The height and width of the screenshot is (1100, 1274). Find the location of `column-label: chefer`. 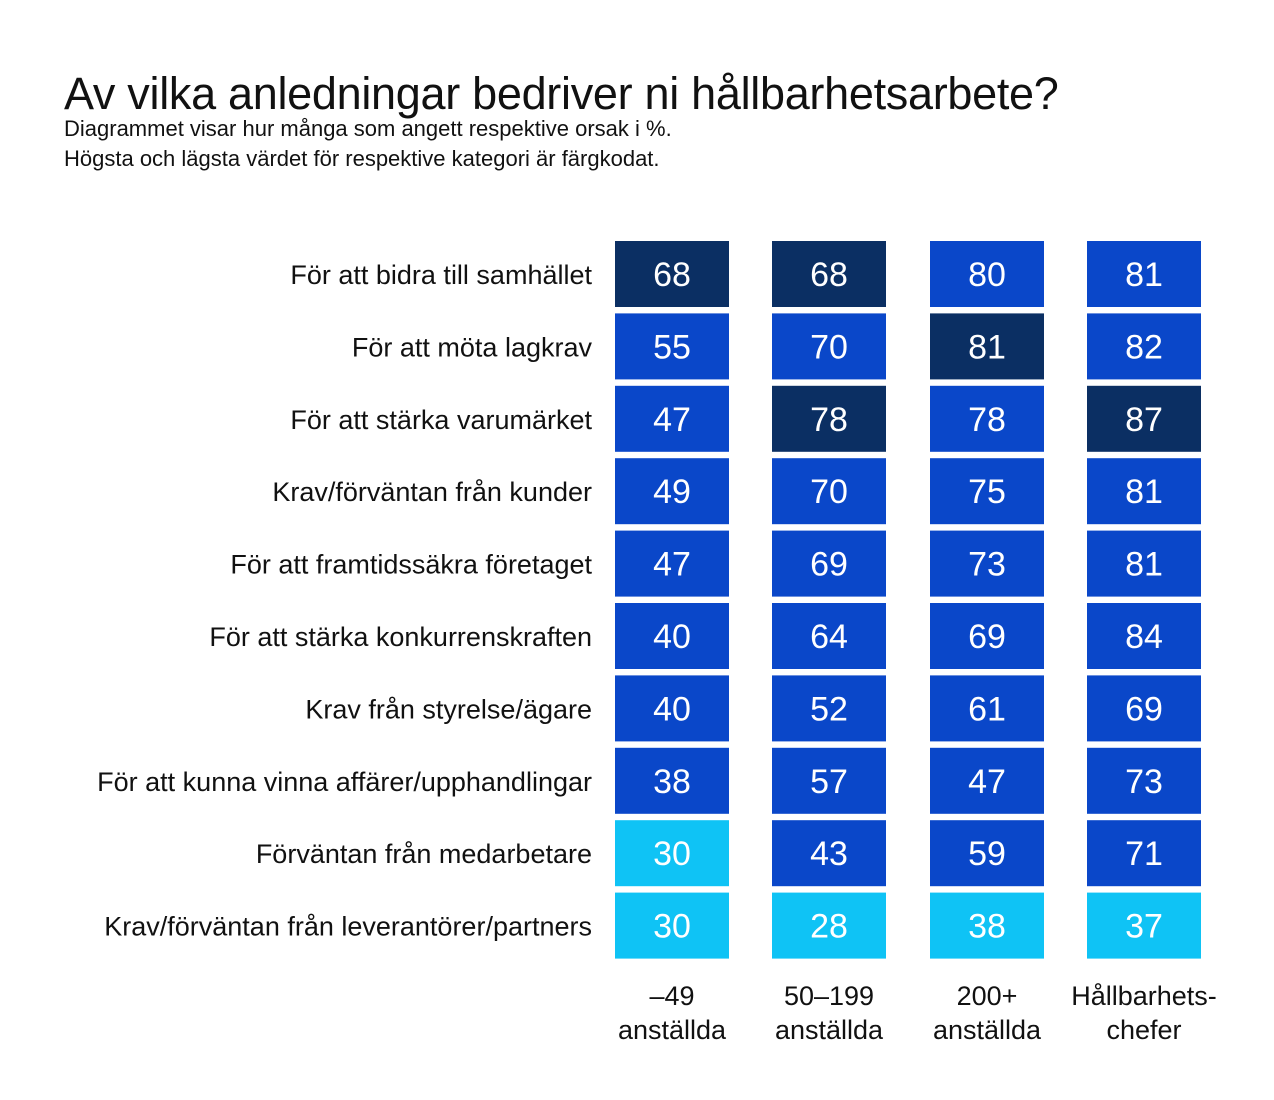

column-label: chefer is located at coordinates (1143, 1030).